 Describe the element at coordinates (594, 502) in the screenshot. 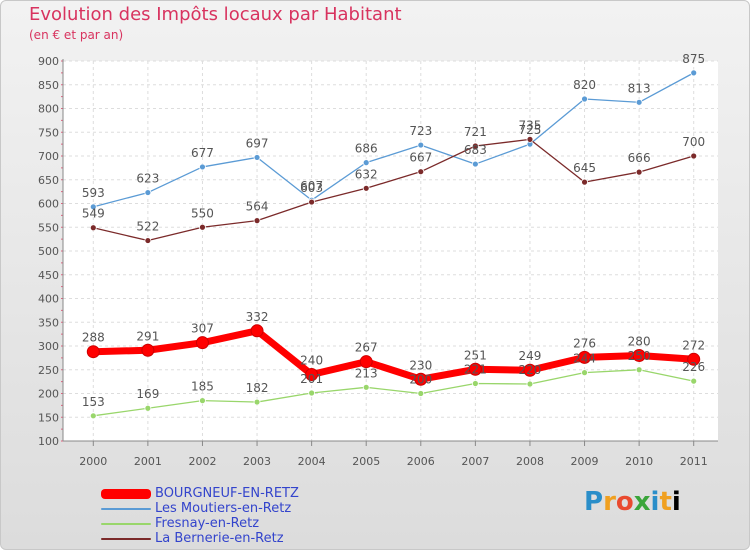

I see `logo-letter: P` at that location.